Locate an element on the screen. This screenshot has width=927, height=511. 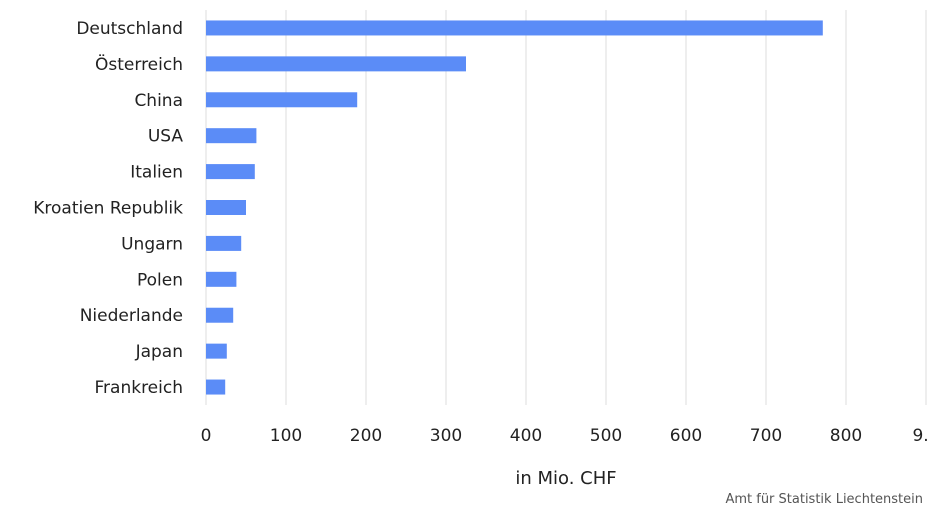
x-tick-label: 300 is located at coordinates (446, 436).